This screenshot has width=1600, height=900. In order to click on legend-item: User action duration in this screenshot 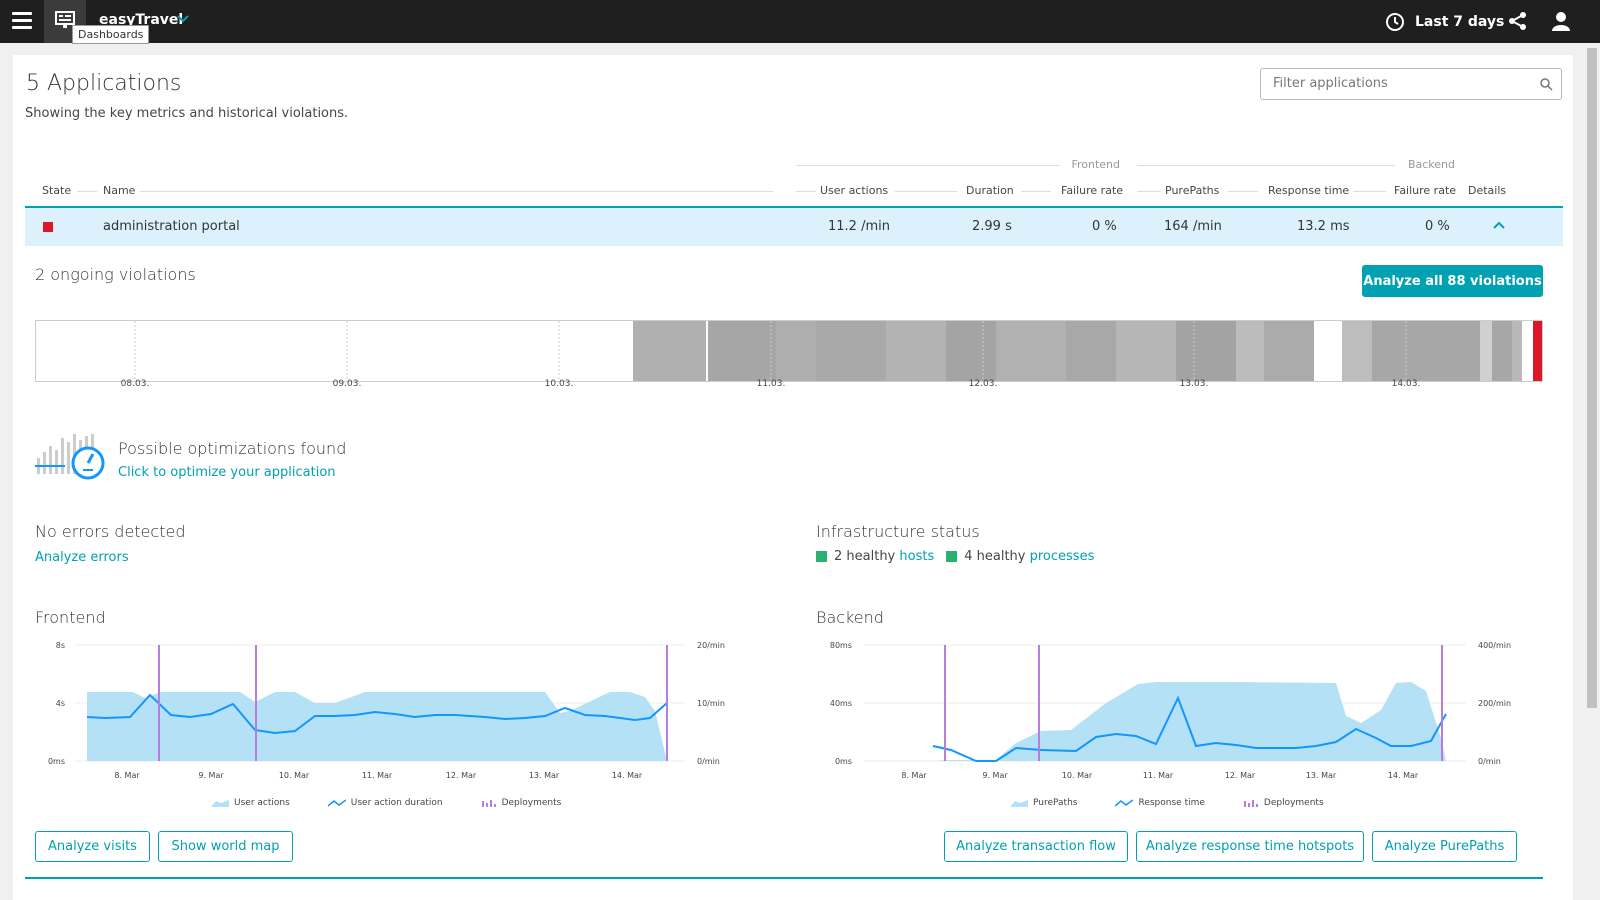, I will do `click(385, 803)`.